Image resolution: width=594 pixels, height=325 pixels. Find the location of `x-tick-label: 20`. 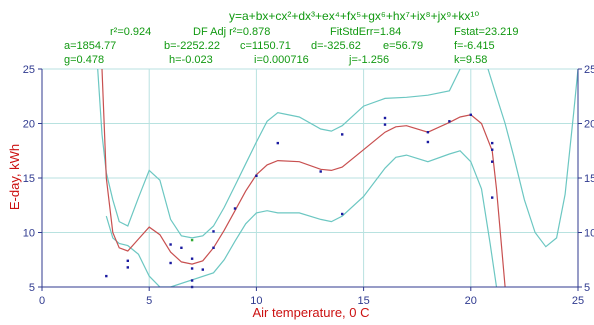

x-tick-label: 20 is located at coordinates (471, 301).